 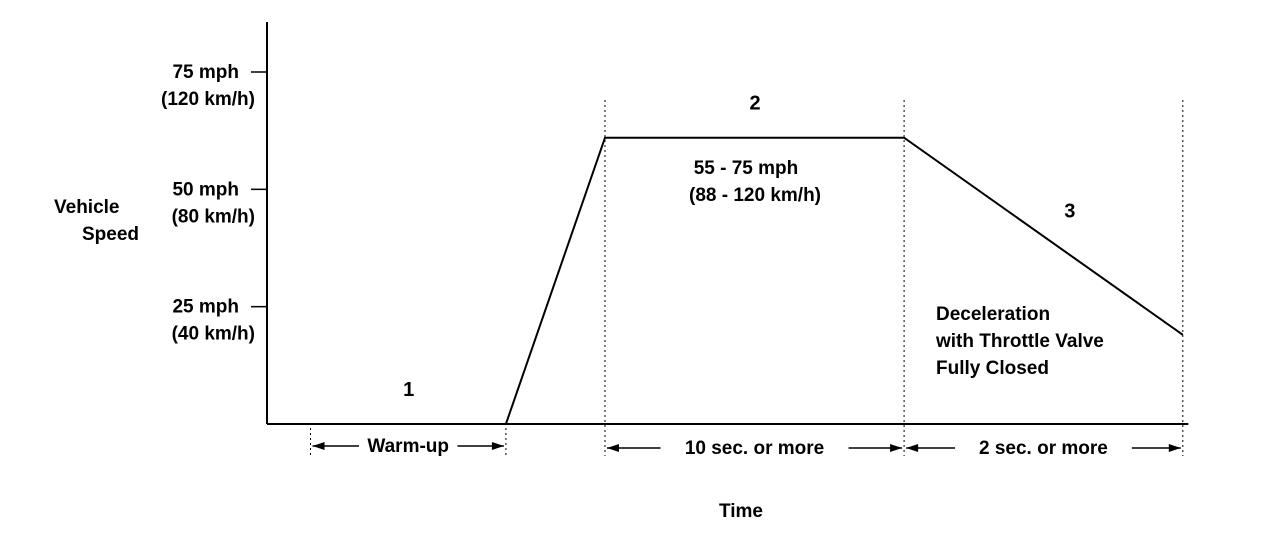 I want to click on deceleration-label-line1: Deceleration, so click(x=993, y=314).